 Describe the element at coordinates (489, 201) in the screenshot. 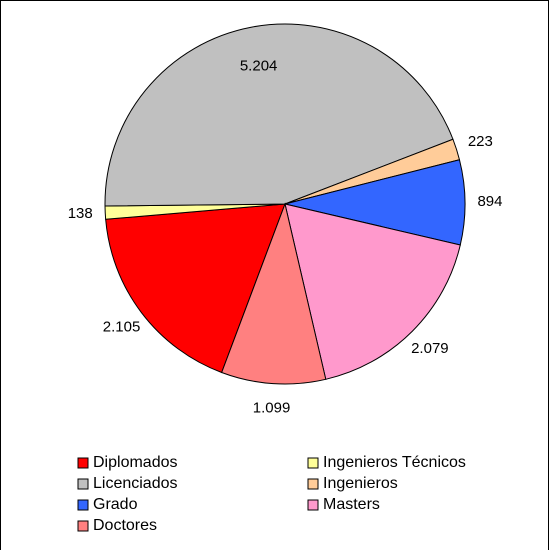

I see `data-label: 894` at that location.